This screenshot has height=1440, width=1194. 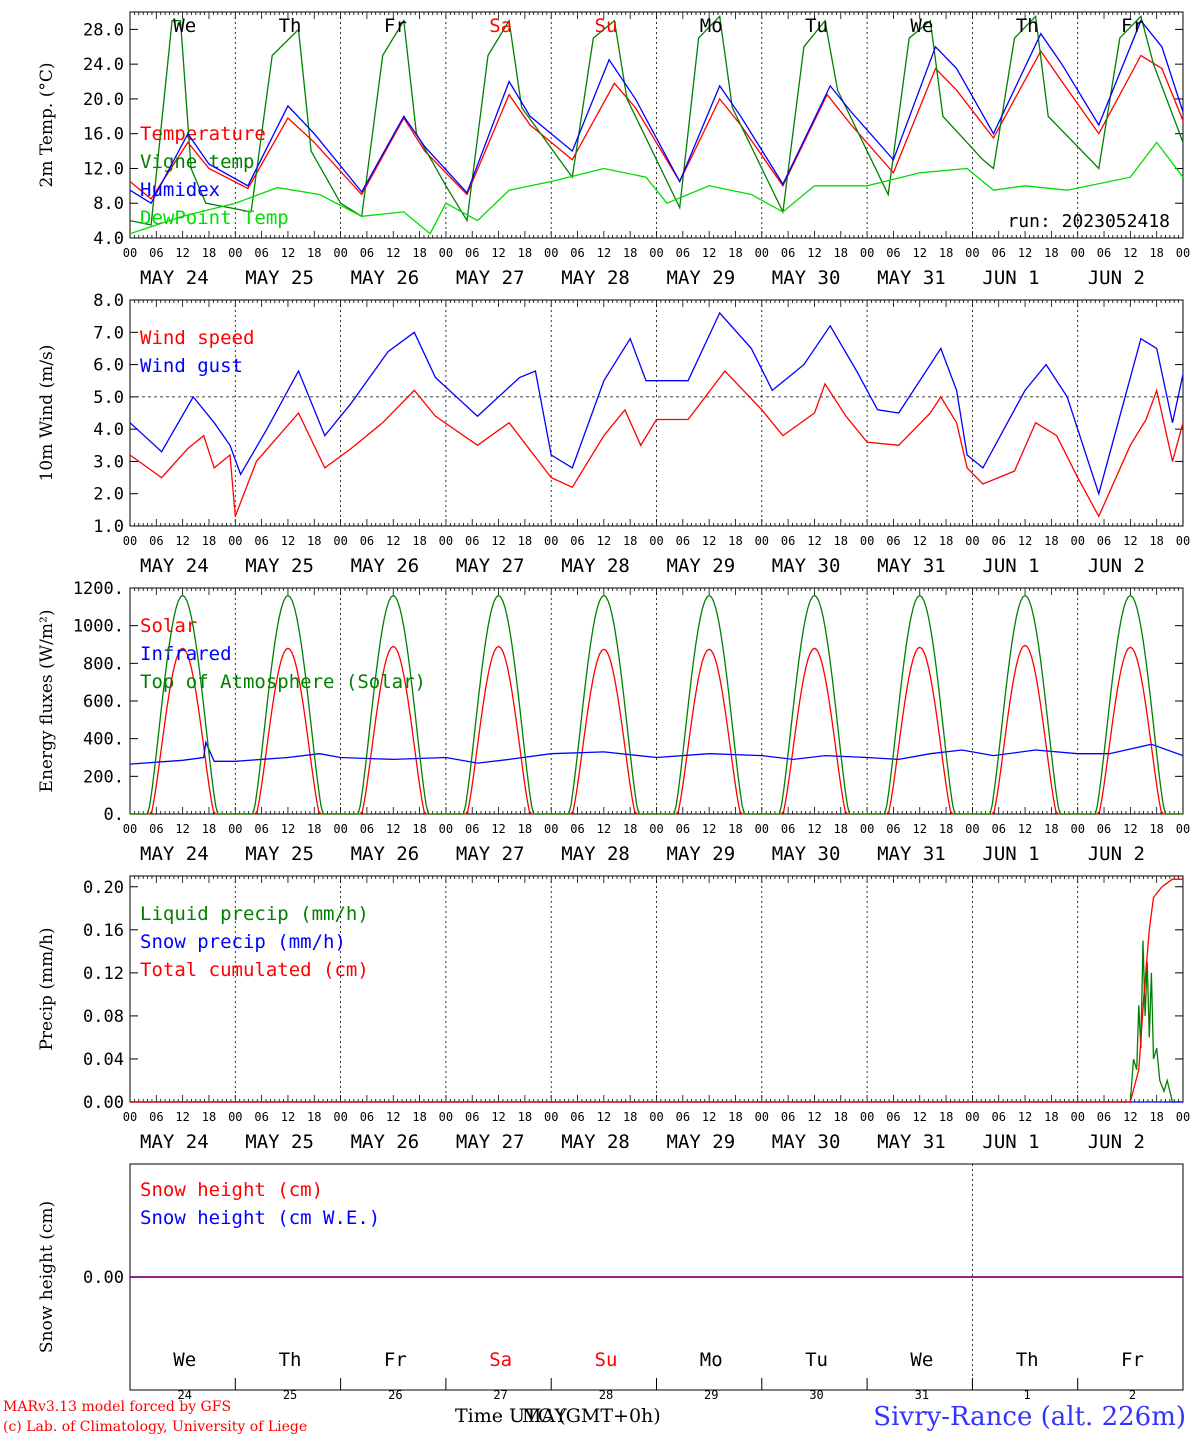 What do you see at coordinates (922, 1395) in the screenshot?
I see `day-number-label: 31` at bounding box center [922, 1395].